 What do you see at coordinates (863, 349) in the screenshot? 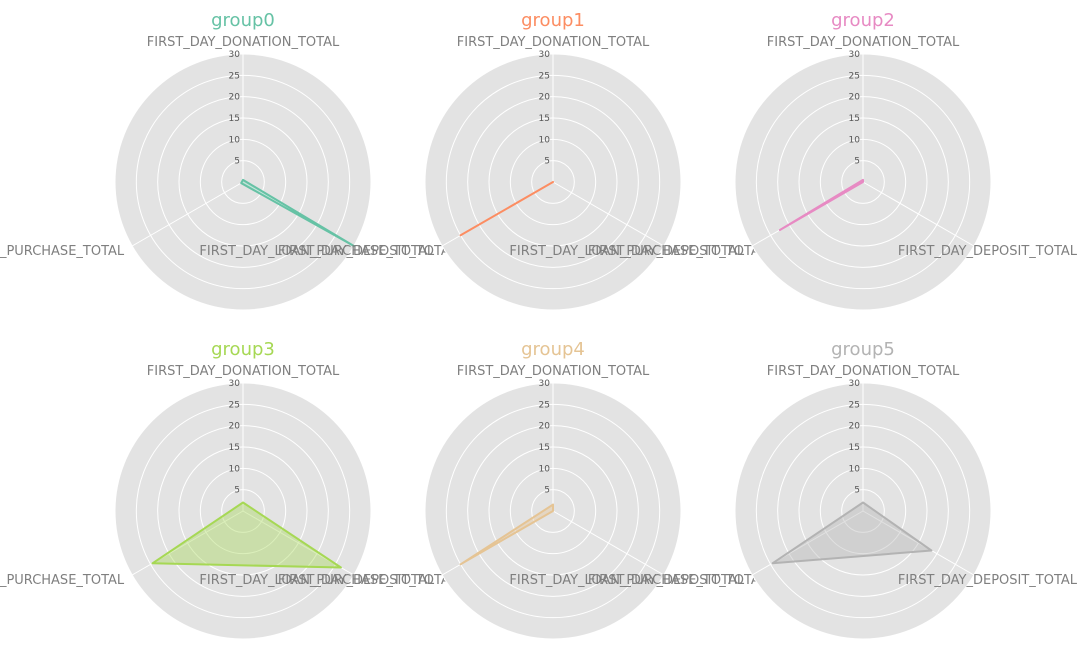
I see `panel-title: group5` at bounding box center [863, 349].